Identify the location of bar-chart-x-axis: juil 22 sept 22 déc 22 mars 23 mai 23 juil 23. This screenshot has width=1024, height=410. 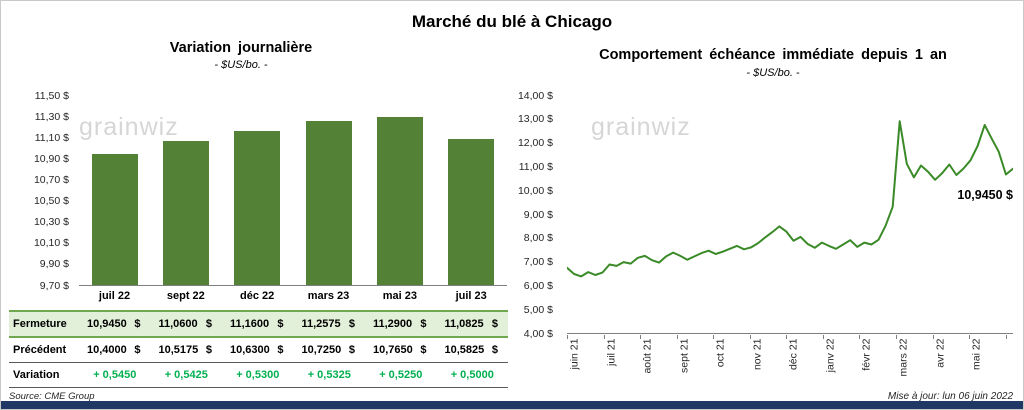
(293, 298).